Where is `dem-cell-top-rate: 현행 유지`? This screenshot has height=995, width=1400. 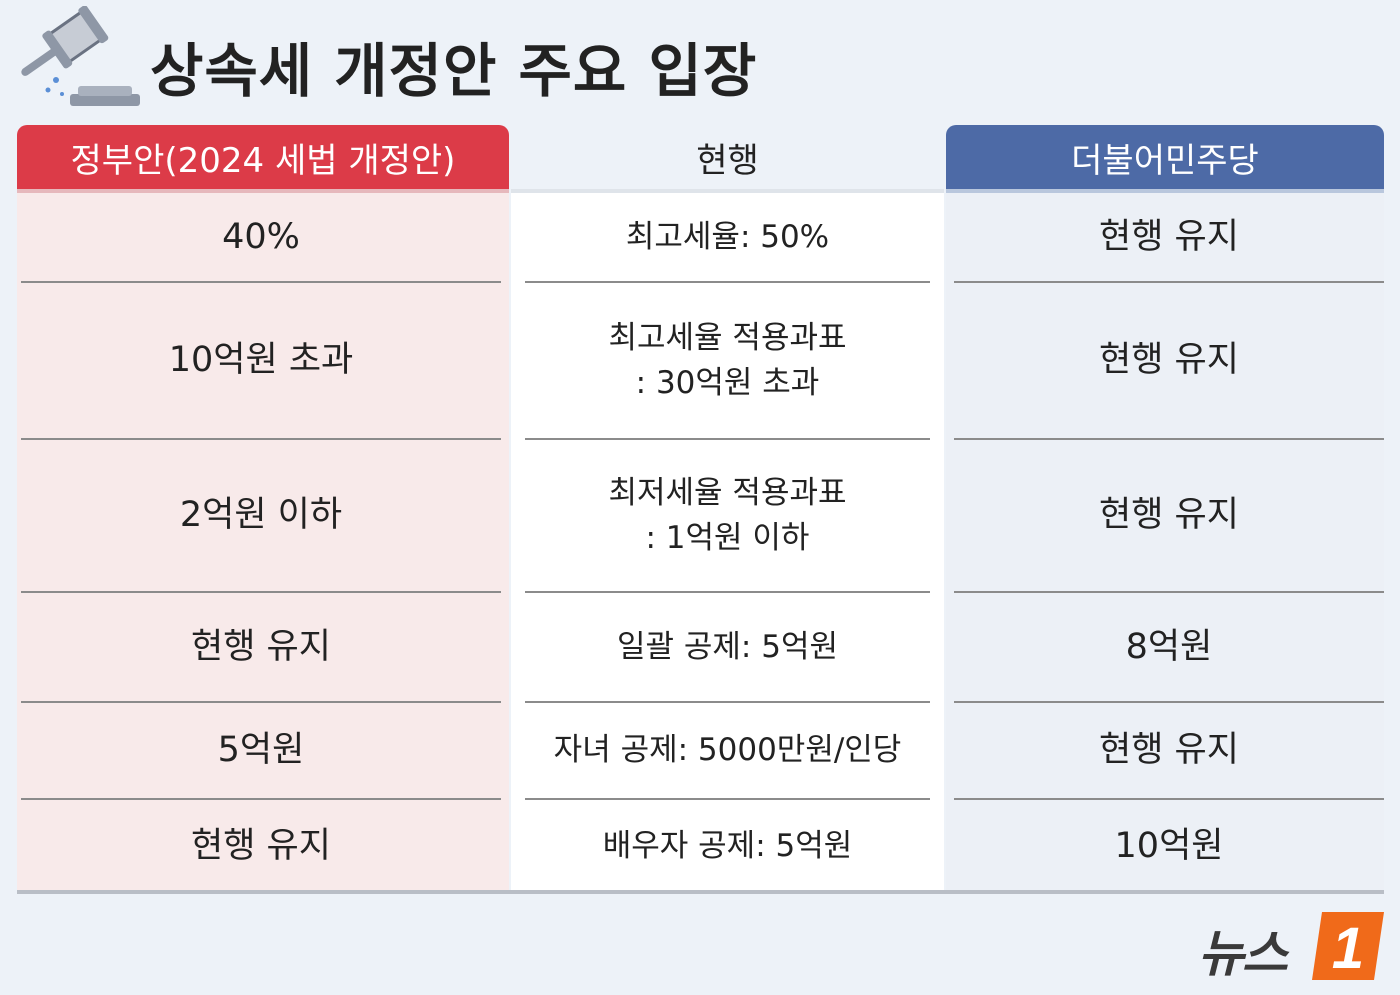
dem-cell-top-rate: 현행 유지 is located at coordinates (1169, 238).